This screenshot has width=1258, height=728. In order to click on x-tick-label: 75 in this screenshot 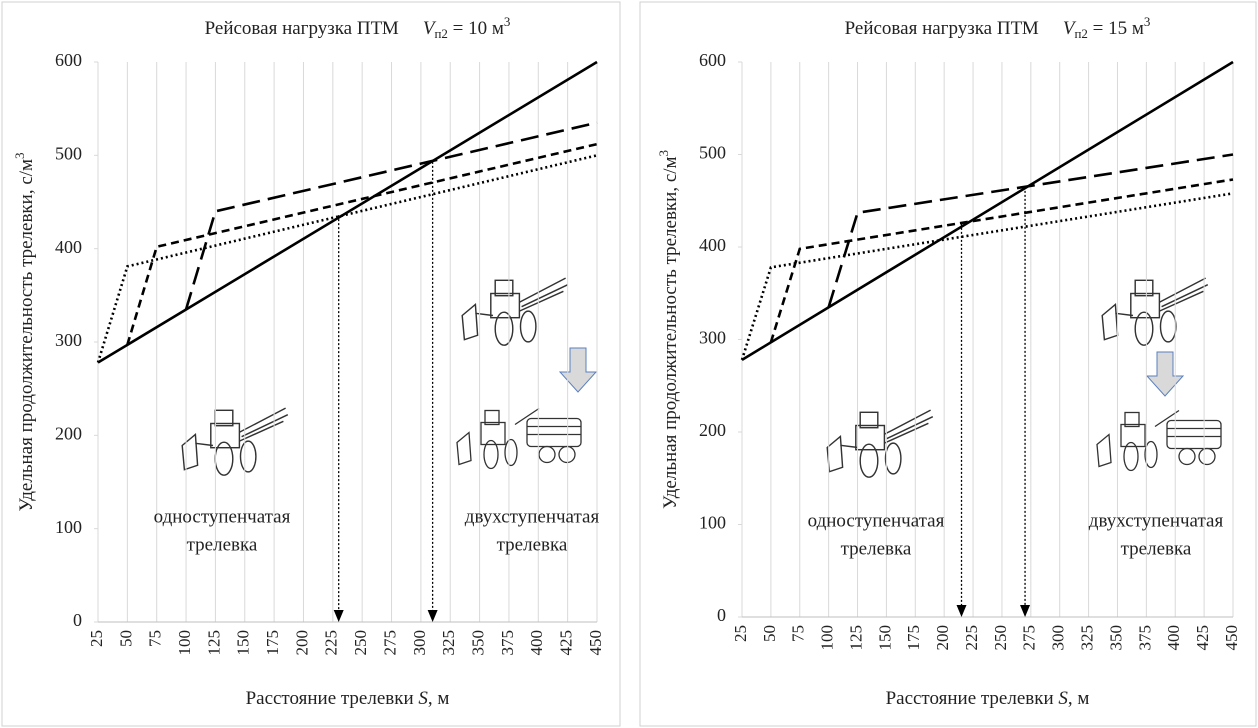, I will do `click(155, 638)`.